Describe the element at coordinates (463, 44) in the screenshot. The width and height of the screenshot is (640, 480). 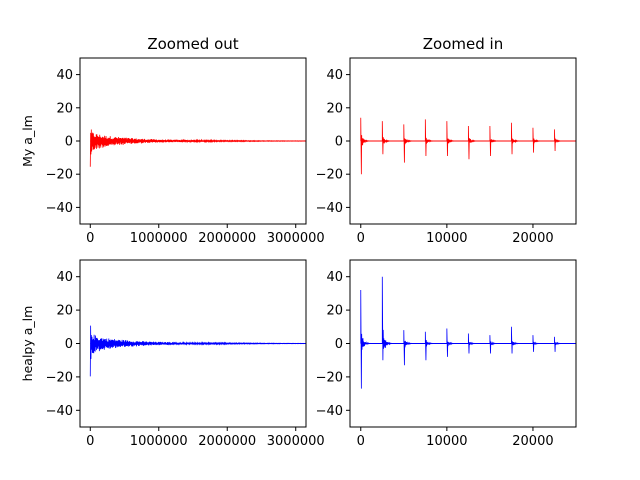
I see `subplot-title: Zoomed in` at that location.